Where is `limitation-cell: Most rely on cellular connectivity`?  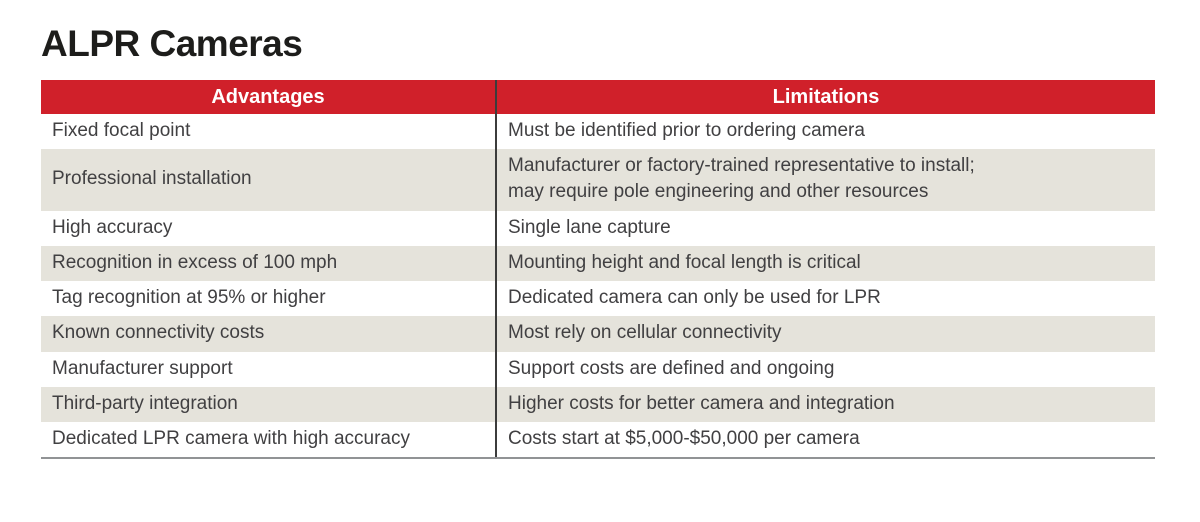
limitation-cell: Most rely on cellular connectivity is located at coordinates (645, 333).